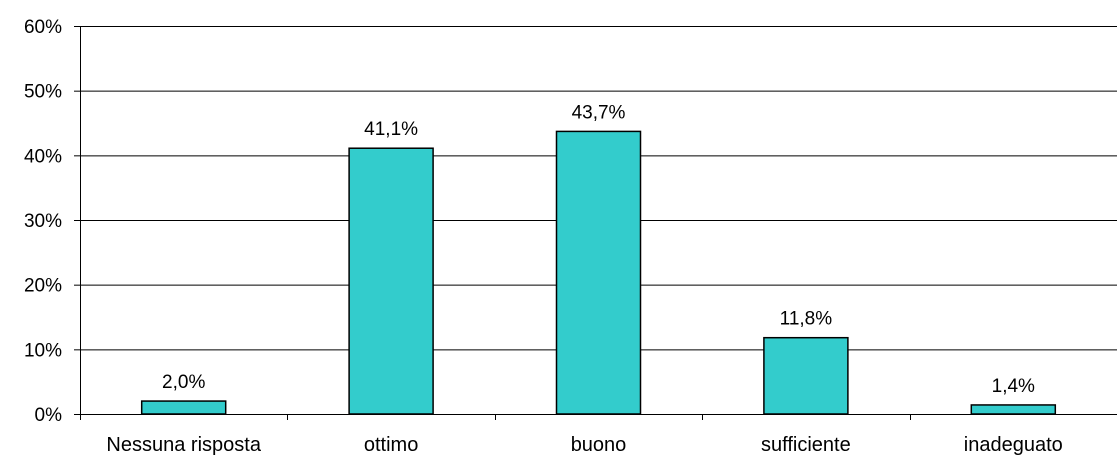 The height and width of the screenshot is (466, 1117). I want to click on y-tick-label: 0%, so click(49, 415).